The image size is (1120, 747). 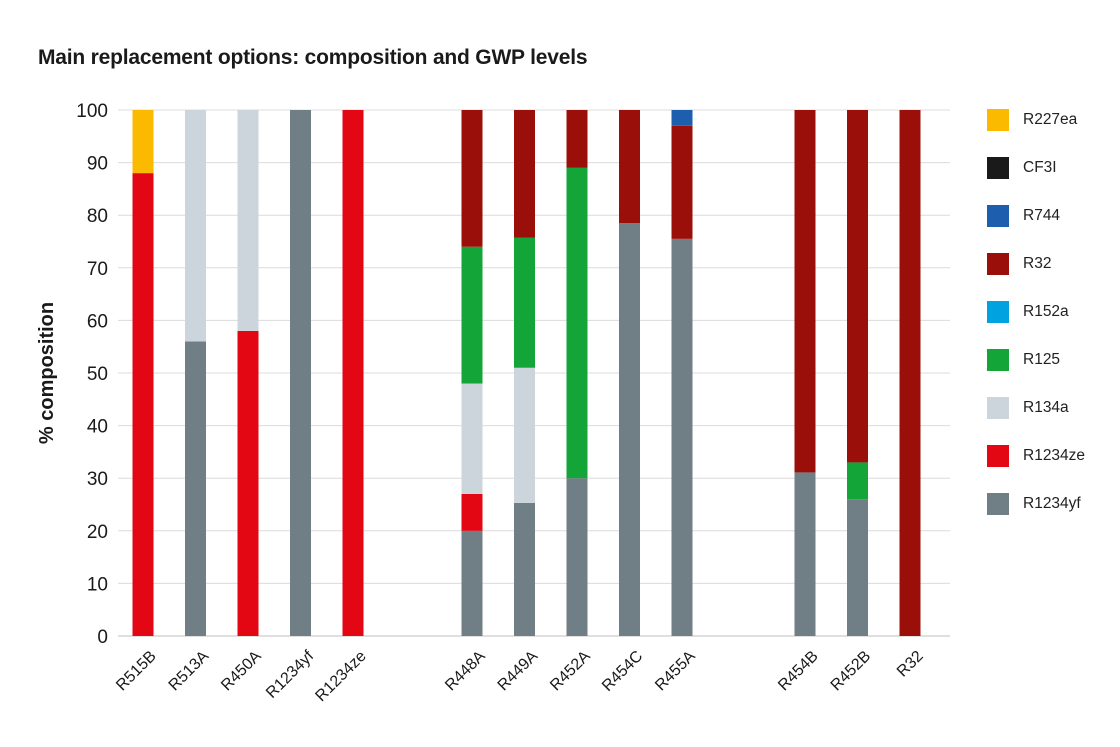 What do you see at coordinates (97, 216) in the screenshot?
I see `y-tick-label: 80` at bounding box center [97, 216].